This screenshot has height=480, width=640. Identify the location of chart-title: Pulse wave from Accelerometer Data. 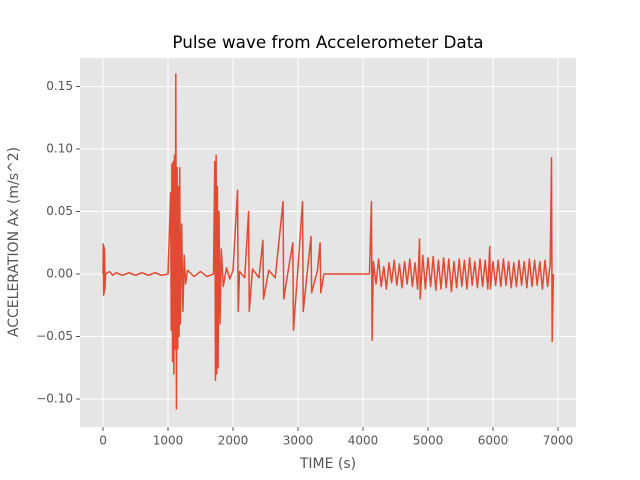
(327, 42).